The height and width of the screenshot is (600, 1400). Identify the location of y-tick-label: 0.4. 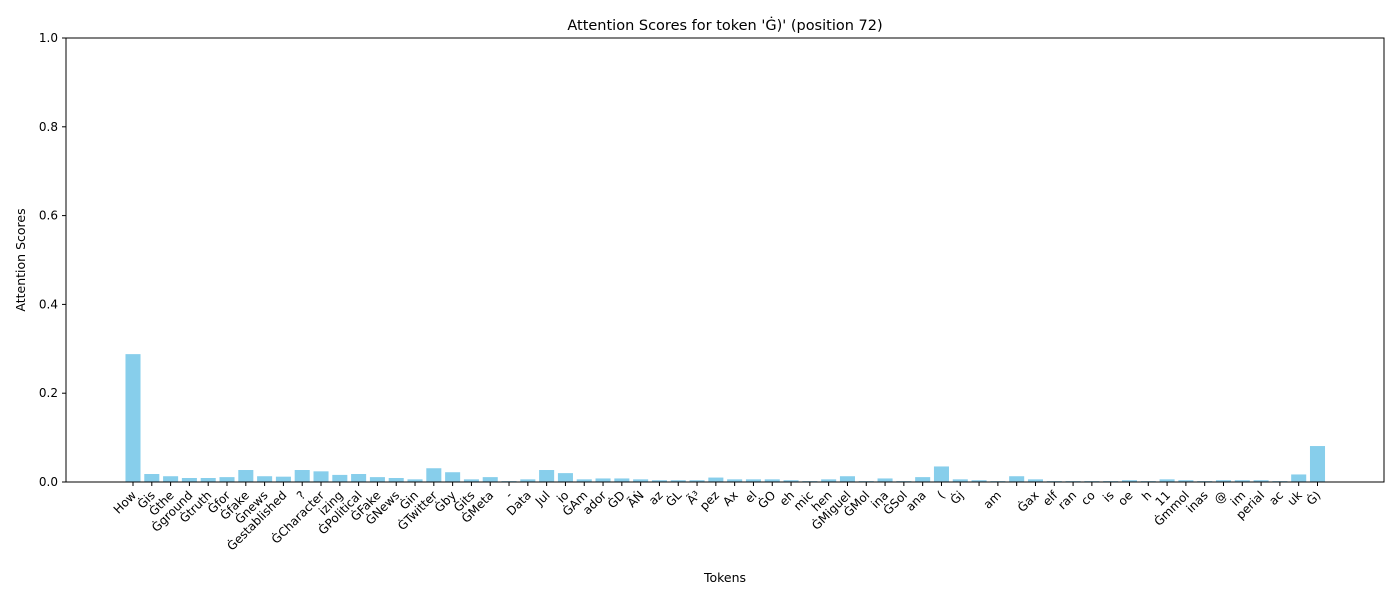
(48, 304).